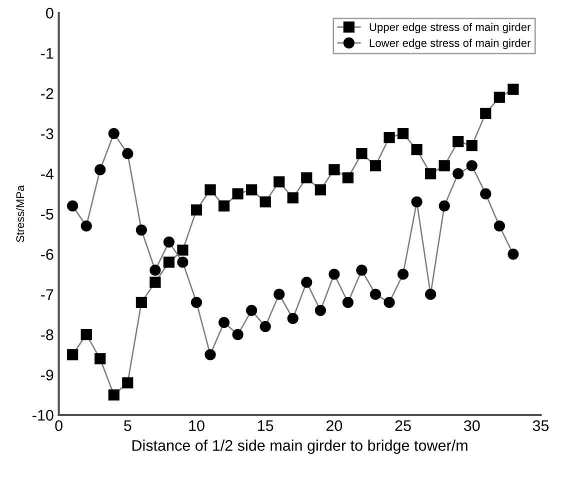  I want to click on x-tick-label: 10, so click(196, 426).